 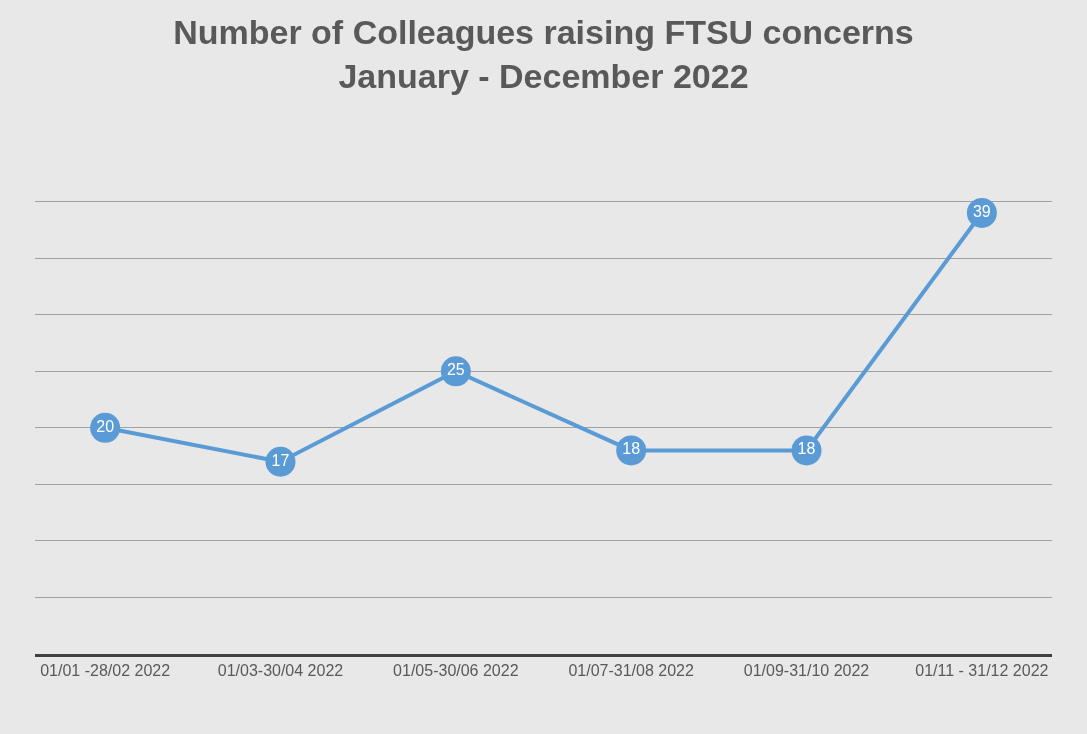 I want to click on x-tick-label: 01/11 - 31/12 2022, so click(x=982, y=671).